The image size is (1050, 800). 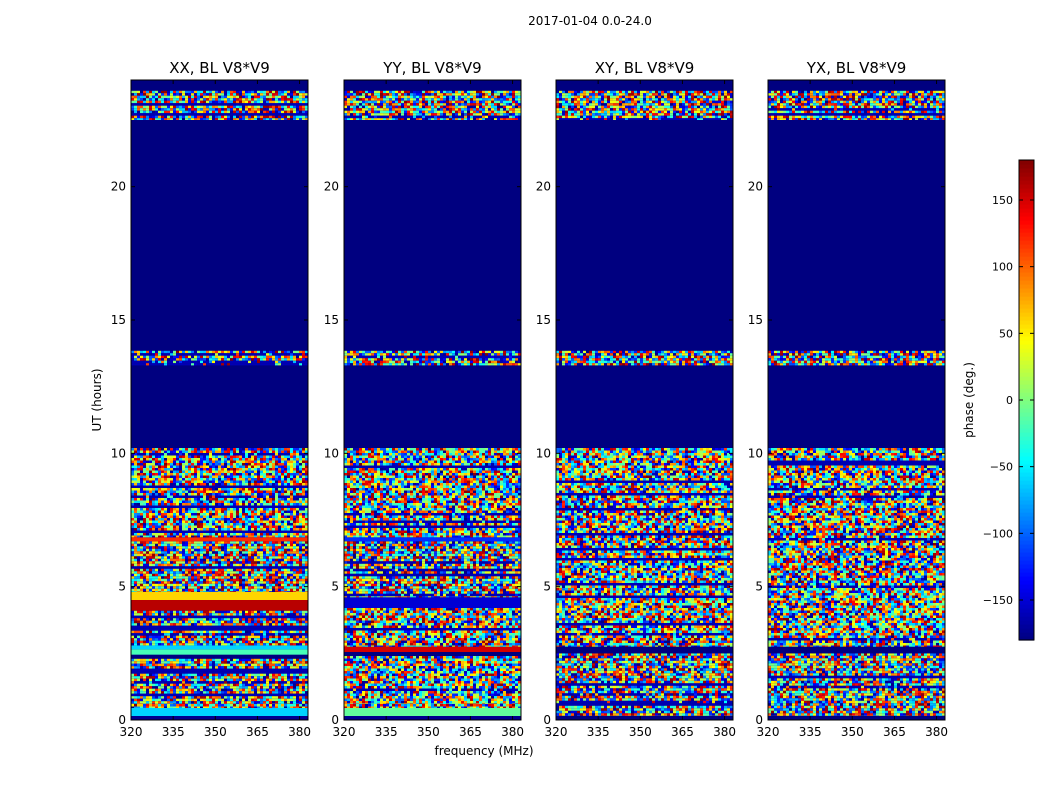 What do you see at coordinates (331, 453) in the screenshot?
I see `y-tick-label: 10` at bounding box center [331, 453].